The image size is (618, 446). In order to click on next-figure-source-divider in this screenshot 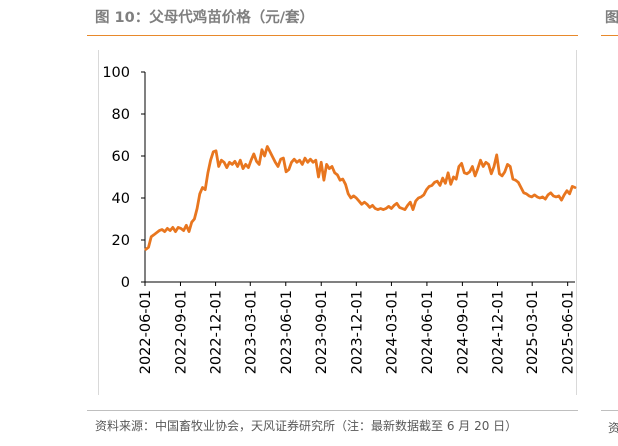, I will do `click(609, 410)`.